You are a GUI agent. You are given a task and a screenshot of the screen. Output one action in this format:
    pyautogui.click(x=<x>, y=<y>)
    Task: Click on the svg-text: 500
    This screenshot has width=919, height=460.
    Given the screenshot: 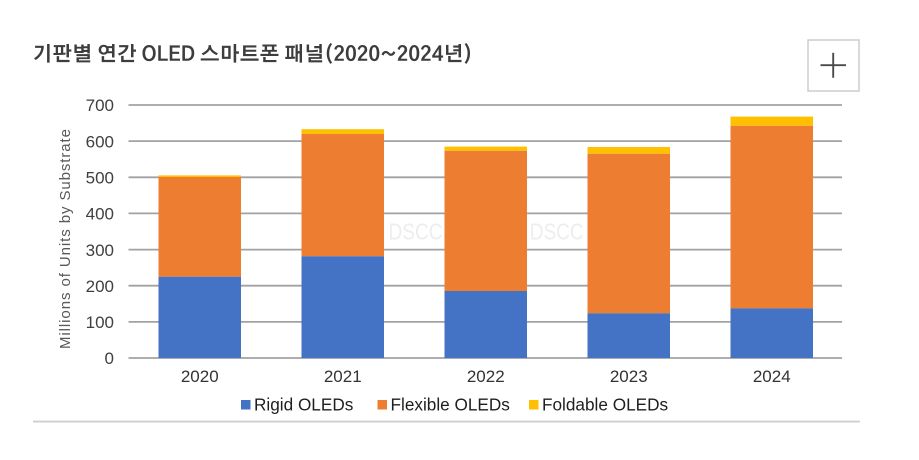 What is the action you would take?
    pyautogui.click(x=100, y=178)
    